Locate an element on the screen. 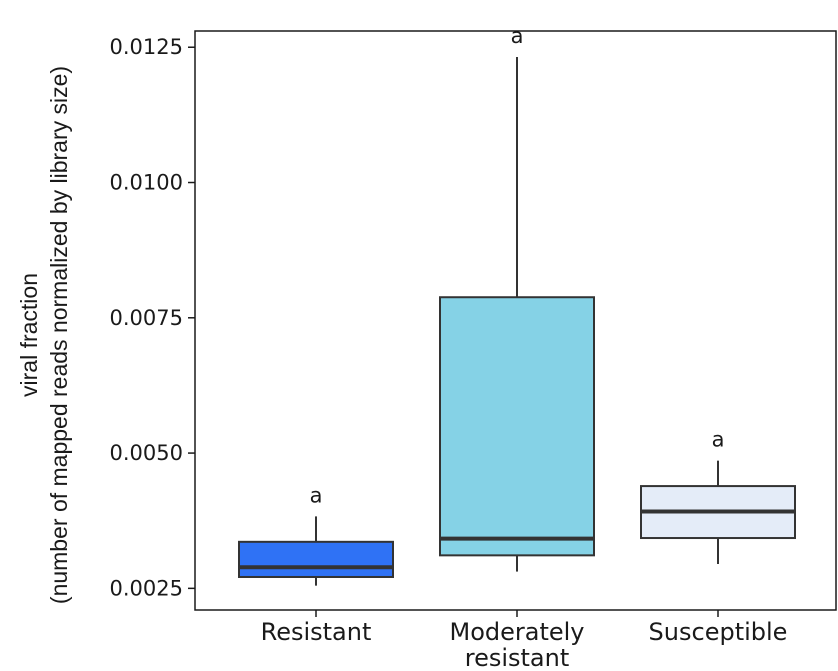  box-group-1: a is located at coordinates (316, 534).